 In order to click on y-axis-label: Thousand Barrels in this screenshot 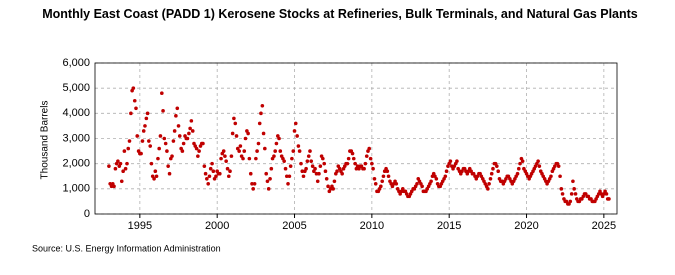, I will do `click(45, 140)`.